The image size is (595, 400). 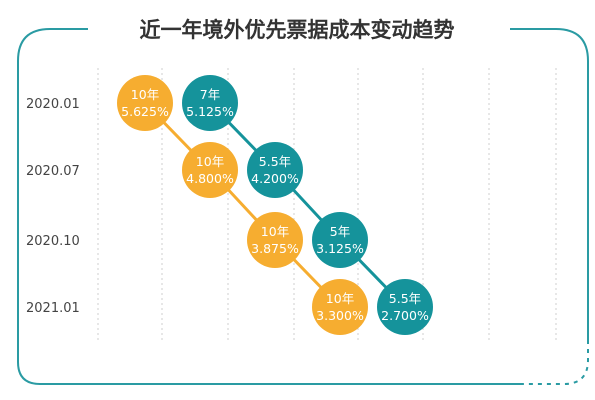 I want to click on chart-title: 近一年境外优先票据成本变动趋势, so click(x=297, y=30).